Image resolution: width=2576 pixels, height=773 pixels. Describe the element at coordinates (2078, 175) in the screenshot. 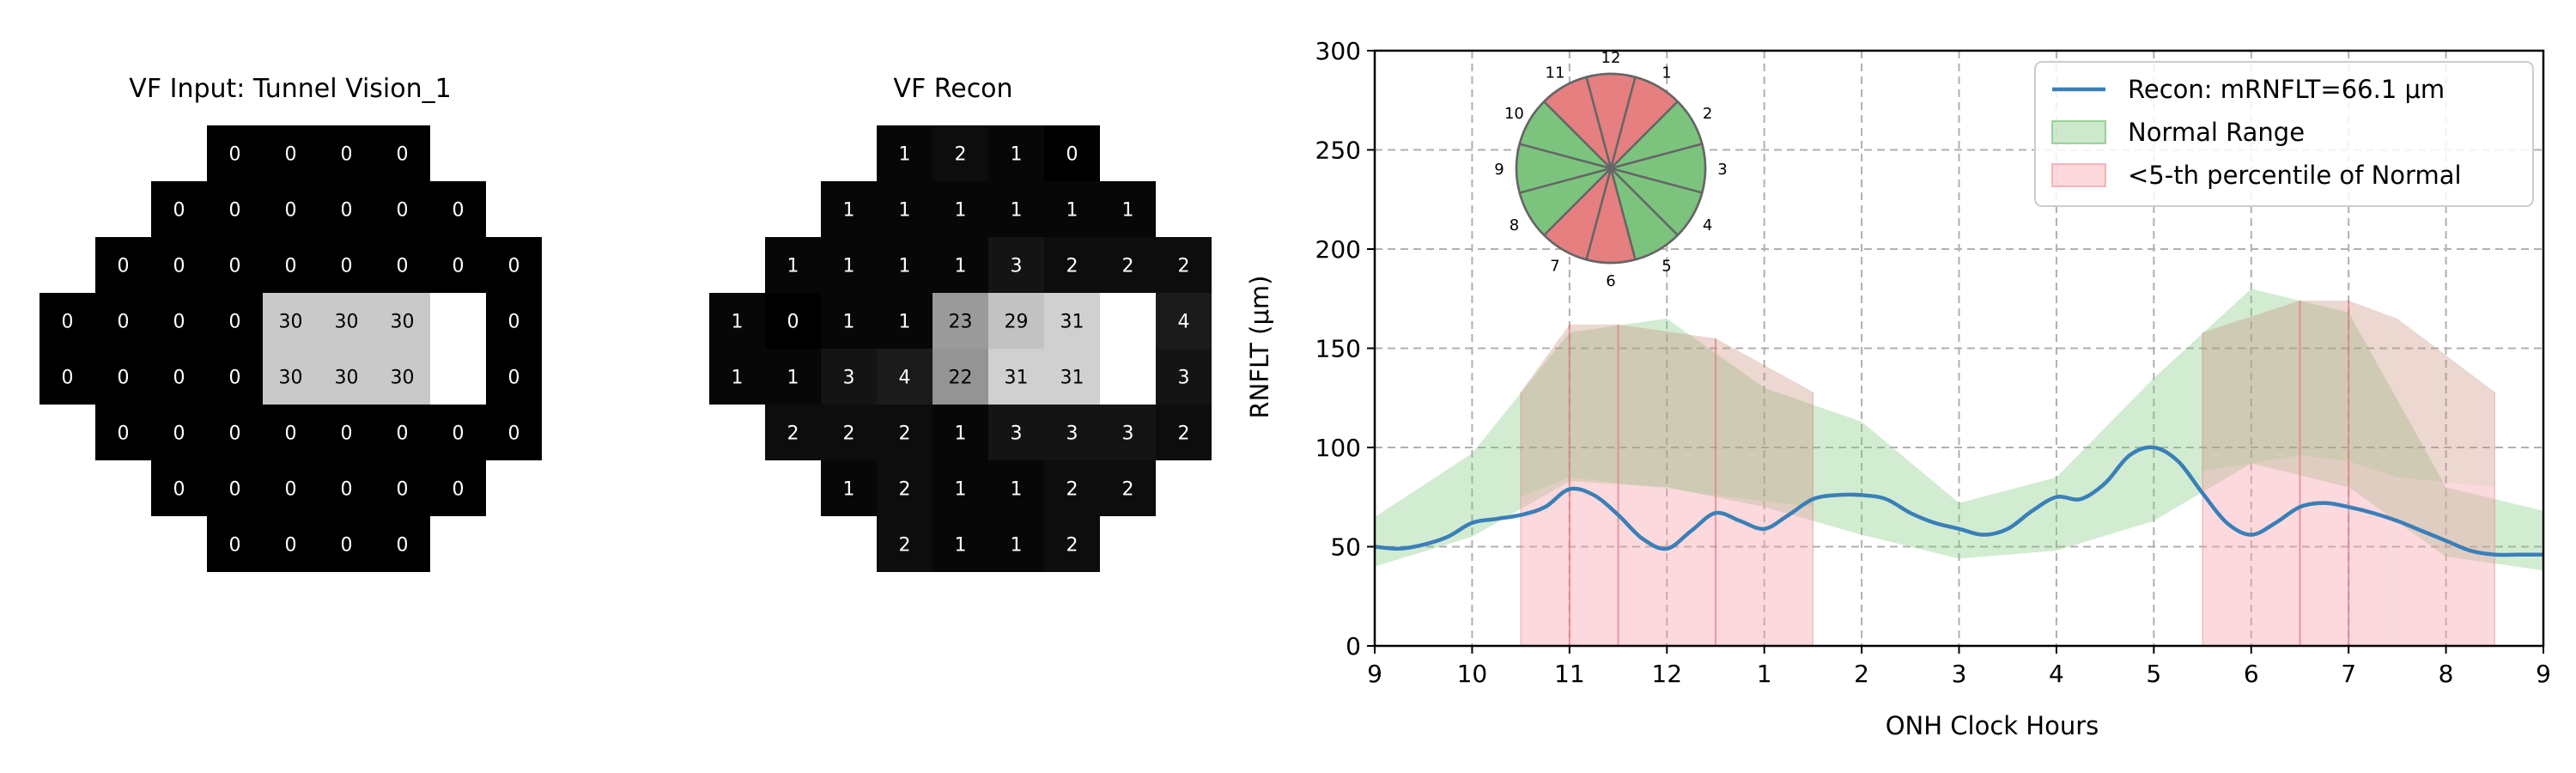

I see `legend-swatch` at that location.